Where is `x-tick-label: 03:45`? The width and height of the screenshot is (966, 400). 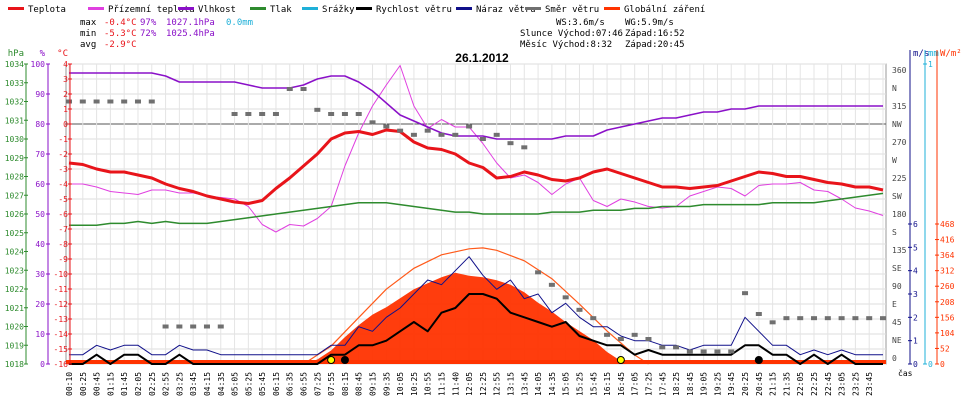 x-tick-label: 03:45 is located at coordinates (193, 384).